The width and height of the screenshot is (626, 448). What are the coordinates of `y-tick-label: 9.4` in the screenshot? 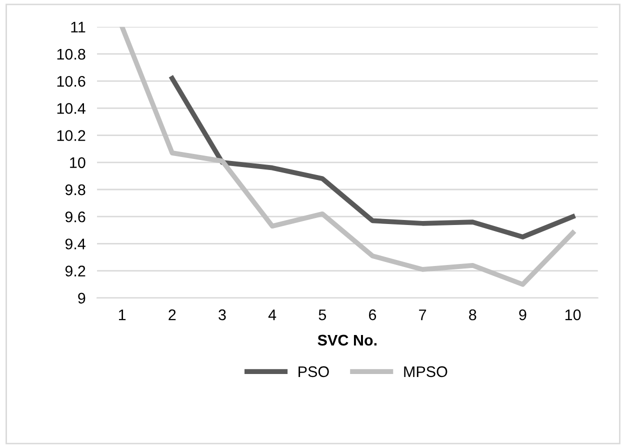 It's located at (75, 244).